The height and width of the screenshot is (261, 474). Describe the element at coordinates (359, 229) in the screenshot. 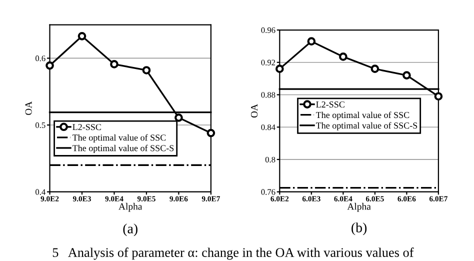

I see `text: (b)` at that location.